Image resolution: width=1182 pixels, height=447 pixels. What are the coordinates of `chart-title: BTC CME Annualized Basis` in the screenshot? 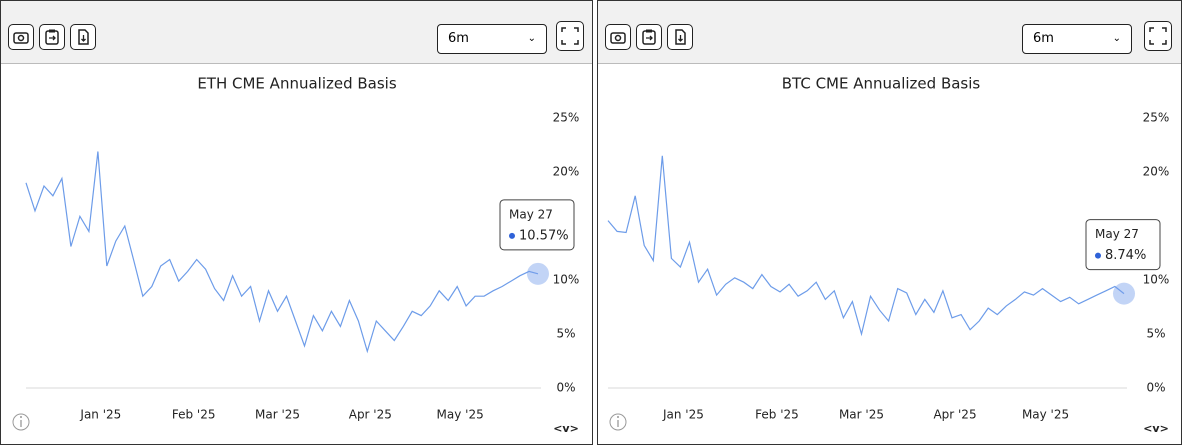 It's located at (881, 84).